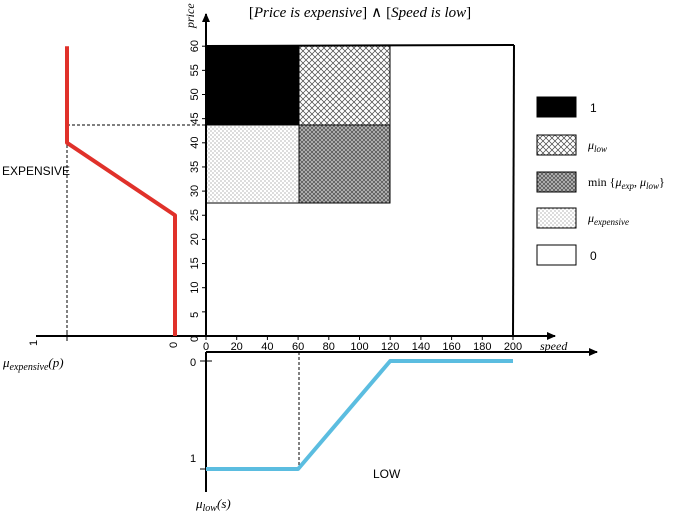 The image size is (685, 515). What do you see at coordinates (359, 347) in the screenshot?
I see `speed-tick-label: 100` at bounding box center [359, 347].